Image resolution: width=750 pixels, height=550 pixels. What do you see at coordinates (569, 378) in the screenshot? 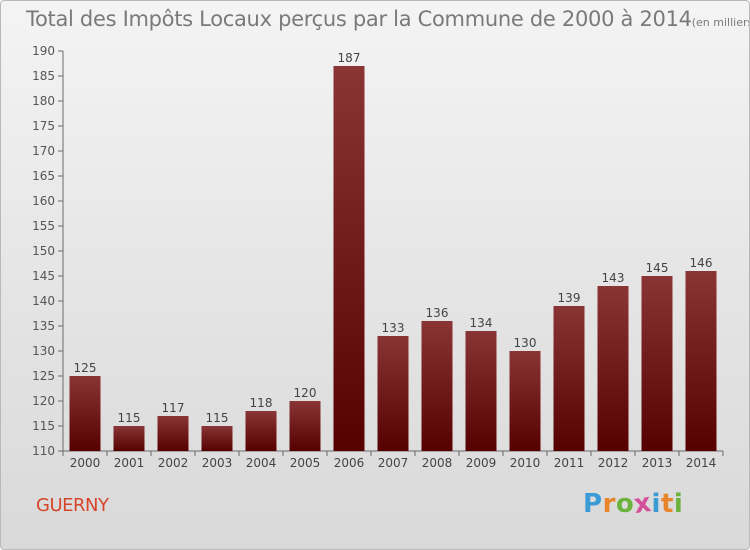
I see `bar-2011` at bounding box center [569, 378].